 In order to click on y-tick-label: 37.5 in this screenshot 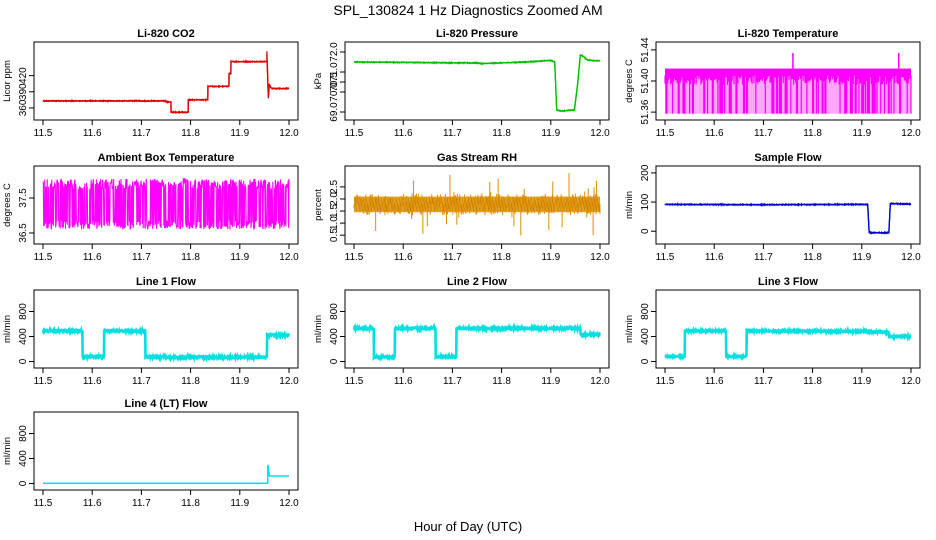, I will do `click(23, 198)`.